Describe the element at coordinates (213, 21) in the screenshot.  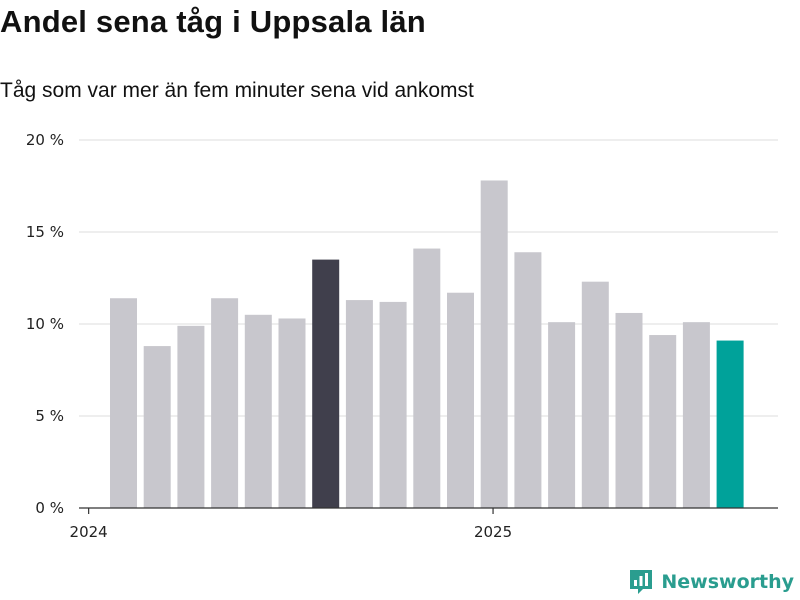
I see `chart-title: Andel sena tåg i Uppsala län` at that location.